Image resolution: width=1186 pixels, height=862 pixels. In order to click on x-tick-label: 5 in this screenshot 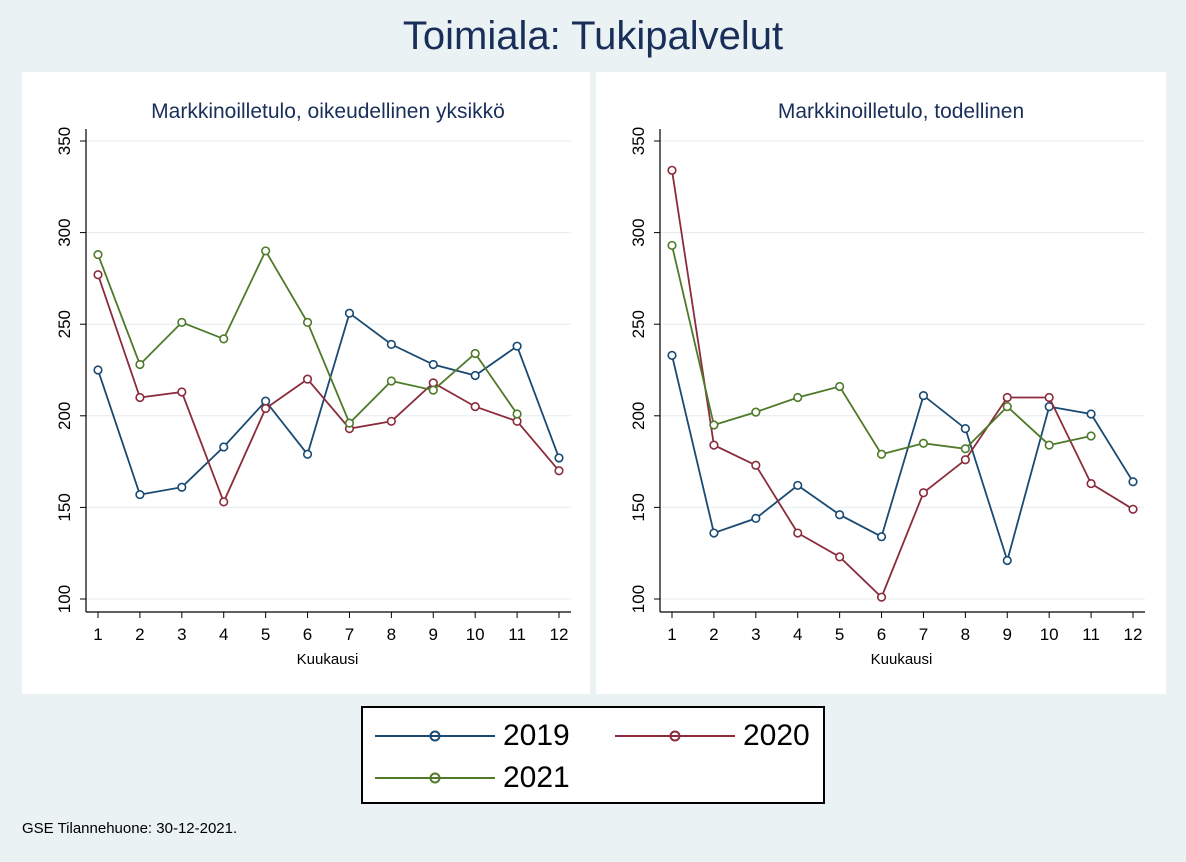, I will do `click(839, 634)`.